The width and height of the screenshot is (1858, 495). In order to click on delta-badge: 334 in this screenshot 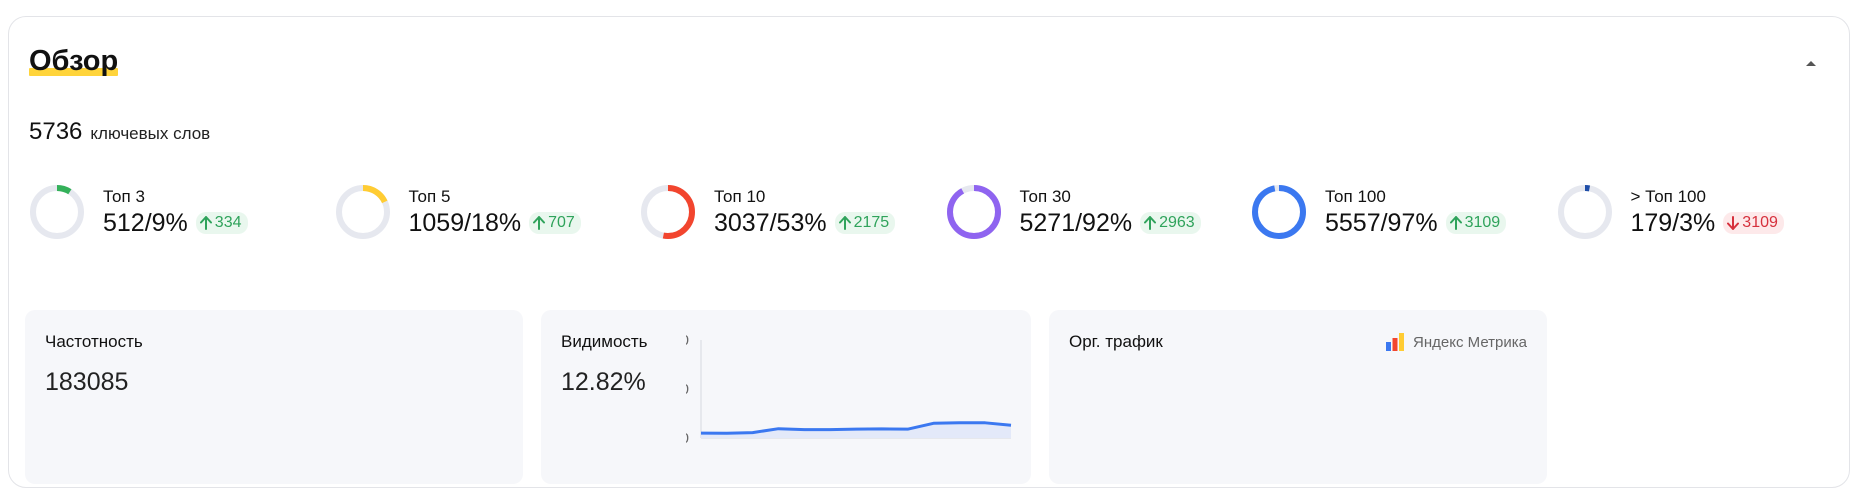, I will do `click(221, 223)`.